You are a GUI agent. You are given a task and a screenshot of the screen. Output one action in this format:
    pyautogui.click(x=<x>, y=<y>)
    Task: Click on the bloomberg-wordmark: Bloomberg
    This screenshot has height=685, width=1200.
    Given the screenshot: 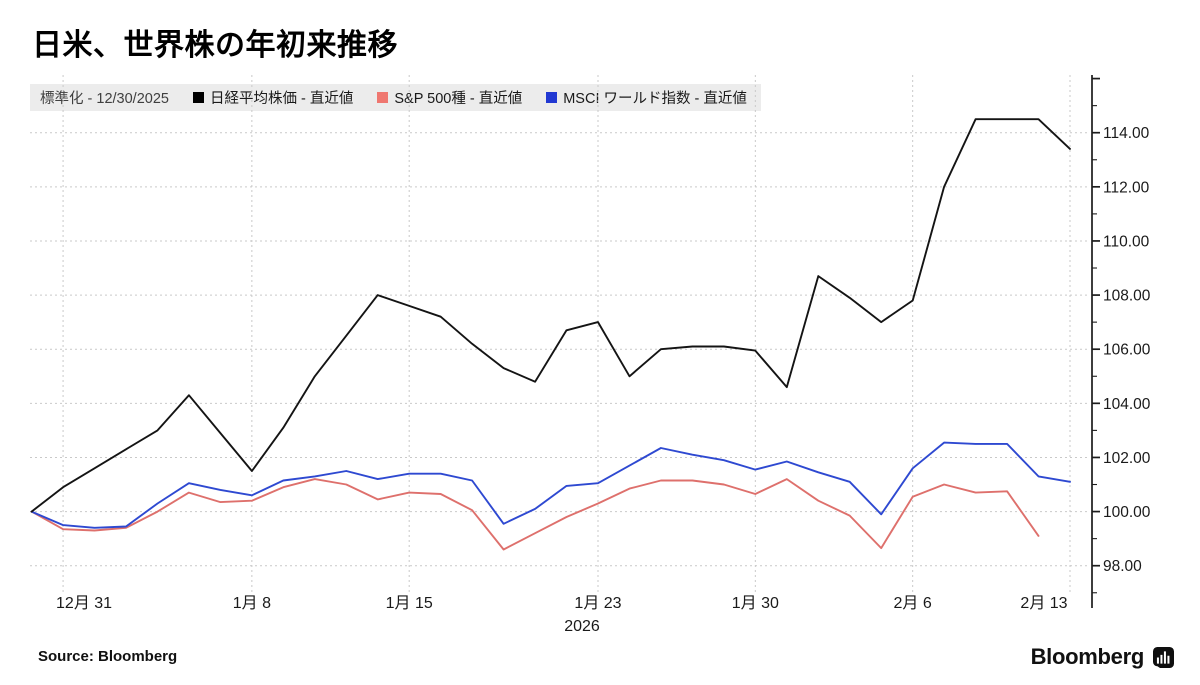 What is the action you would take?
    pyautogui.click(x=1087, y=656)
    